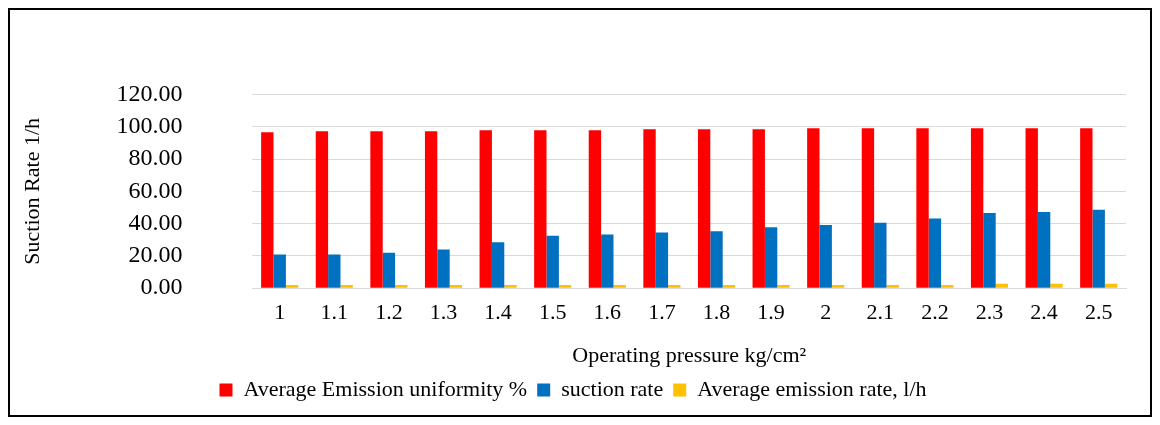 The width and height of the screenshot is (1160, 425). What do you see at coordinates (662, 312) in the screenshot?
I see `x-tick-label: 1.7` at bounding box center [662, 312].